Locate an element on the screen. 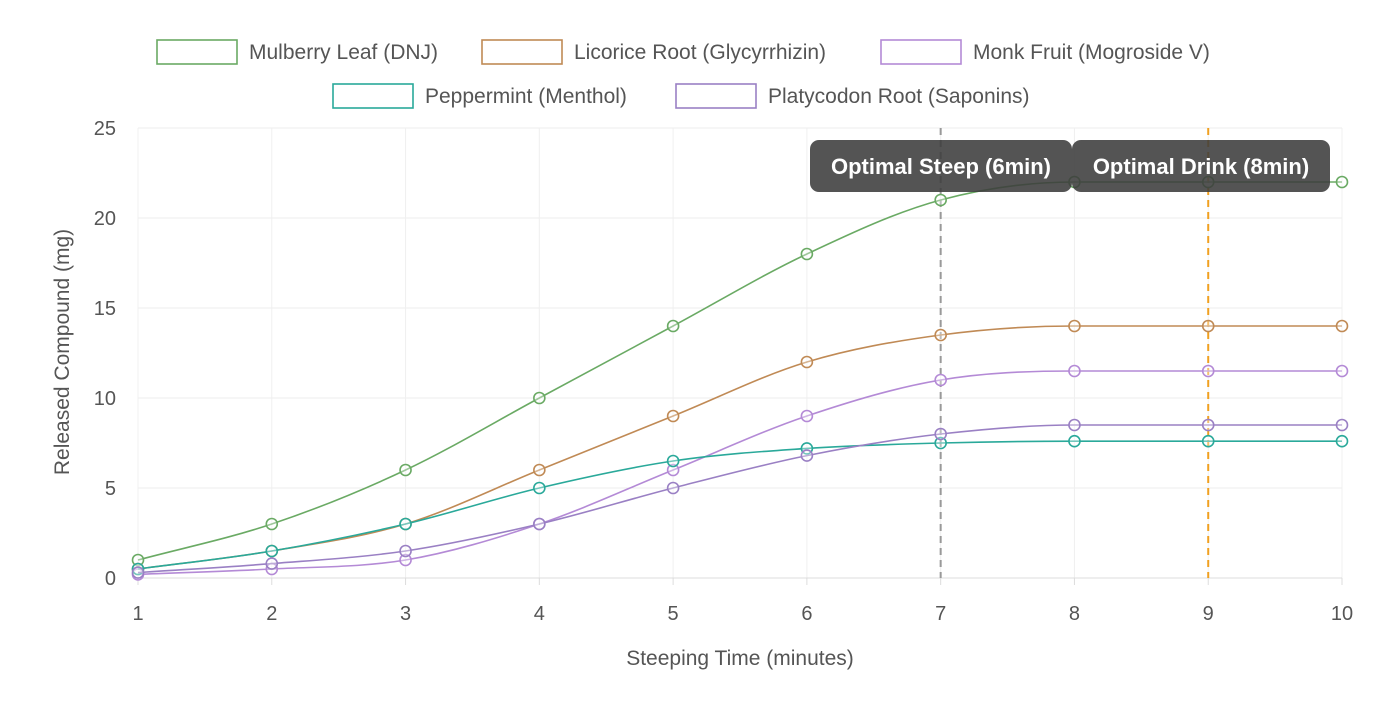 The image size is (1400, 705). legend-item: Peppermint (Menthol) is located at coordinates (479, 96).